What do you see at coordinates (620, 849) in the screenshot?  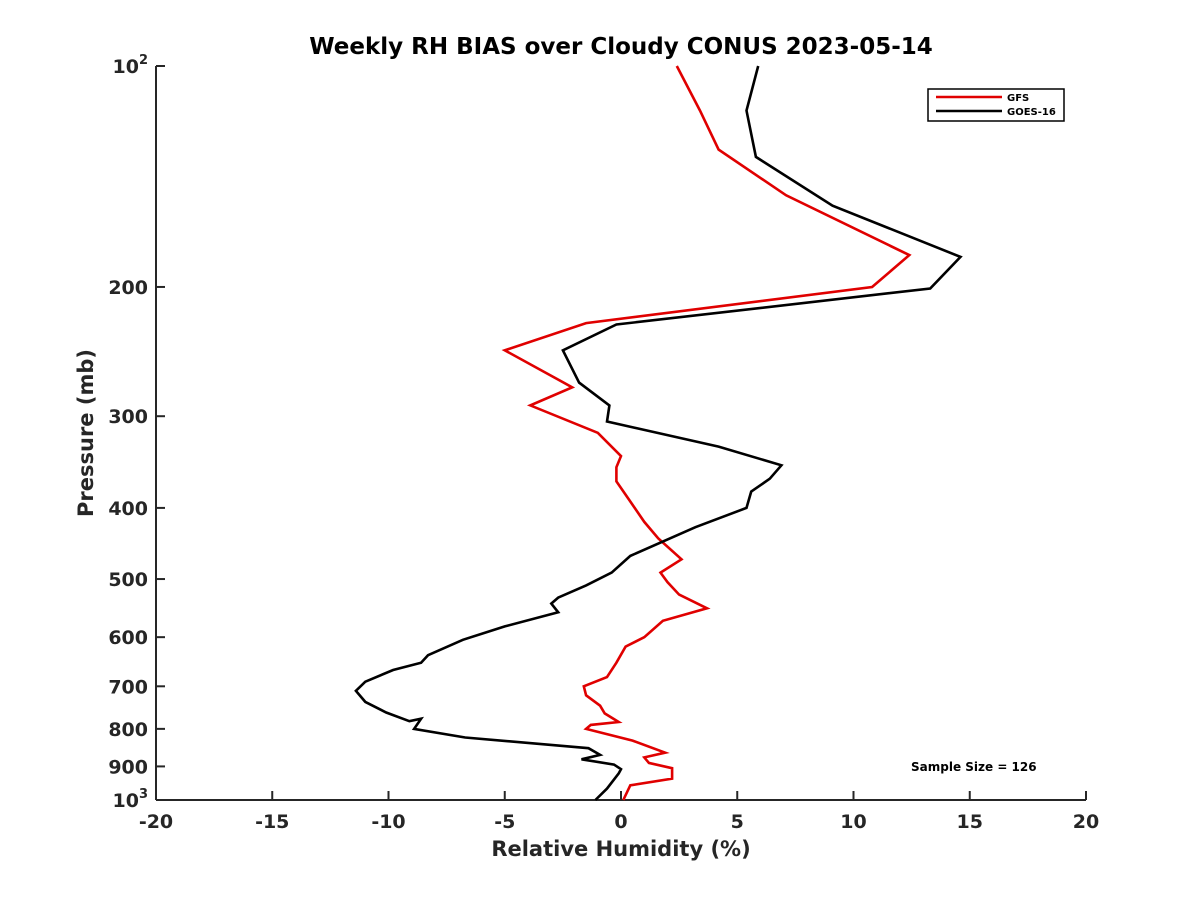 I see `x-axis-label: Relative Humidity (%)` at bounding box center [620, 849].